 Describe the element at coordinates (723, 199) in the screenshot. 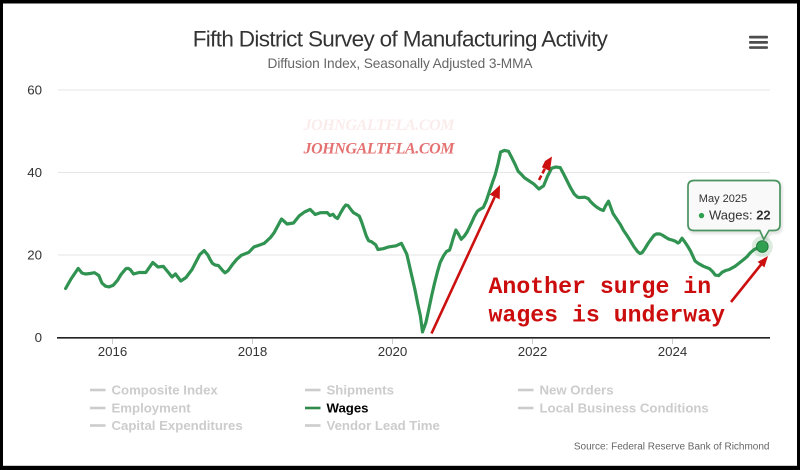

I see `svg-text: May 2025` at that location.